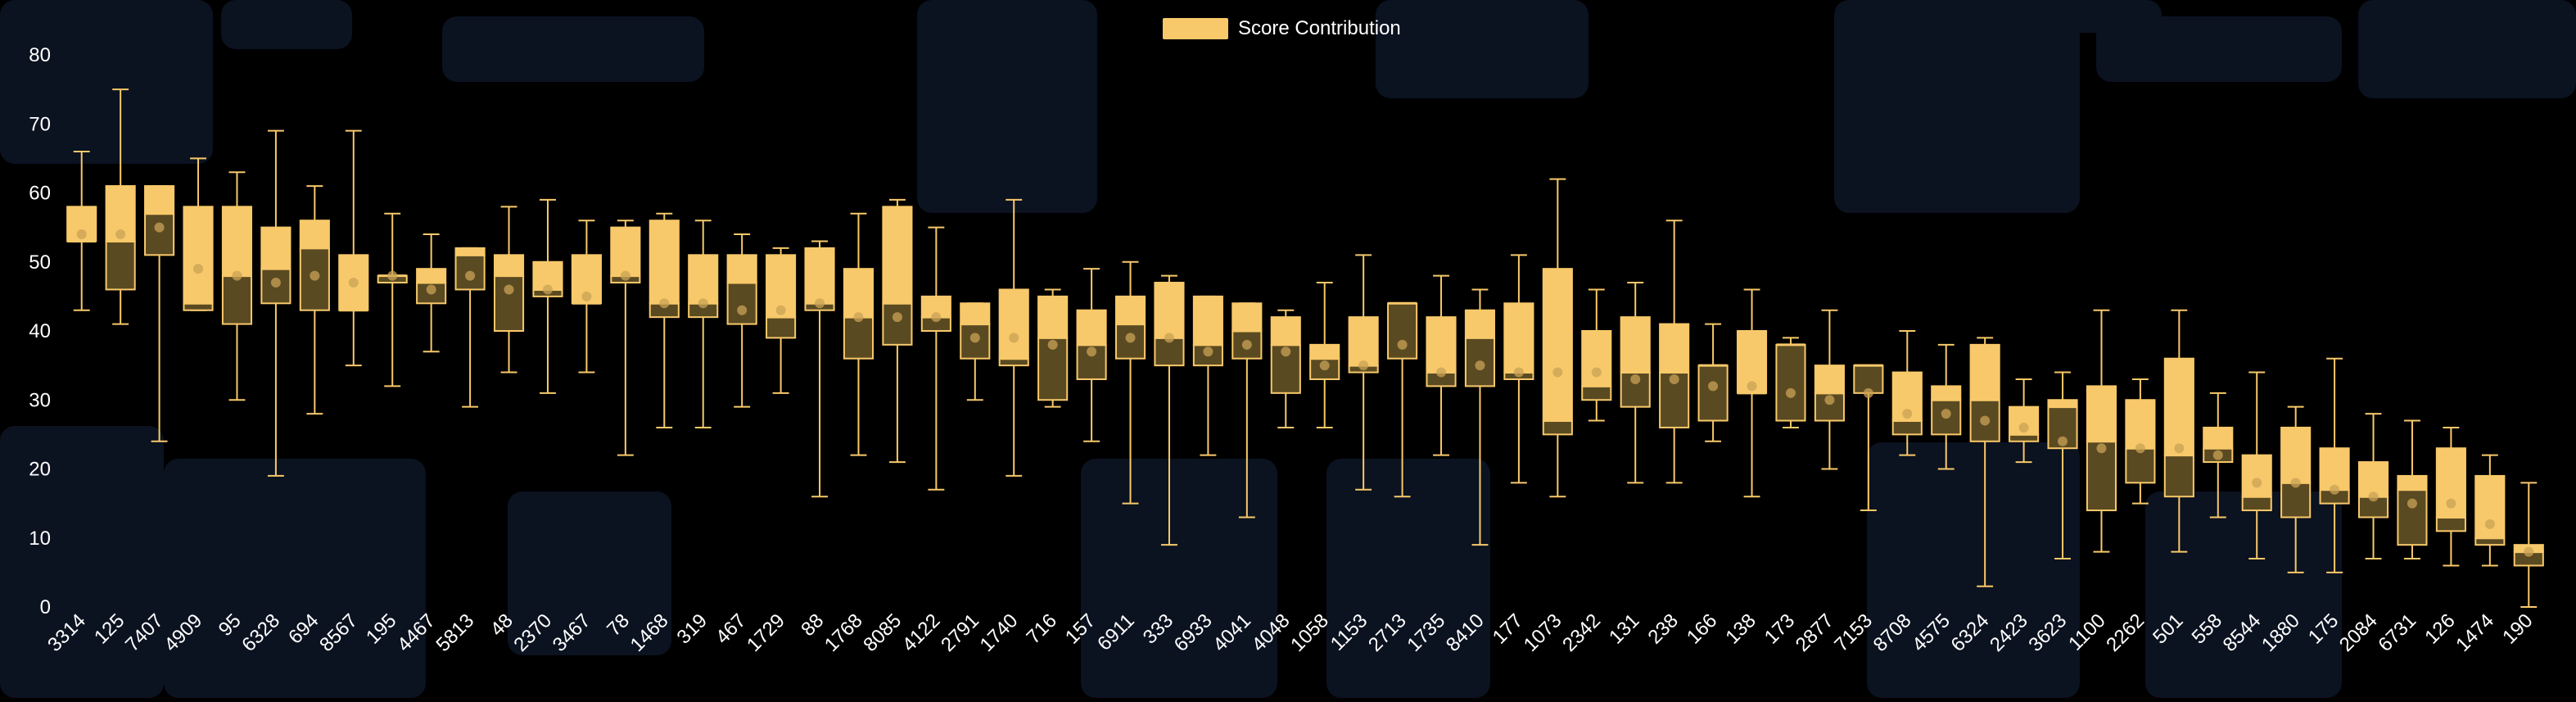  What do you see at coordinates (40, 400) in the screenshot?
I see `y-tick-label: 30` at bounding box center [40, 400].